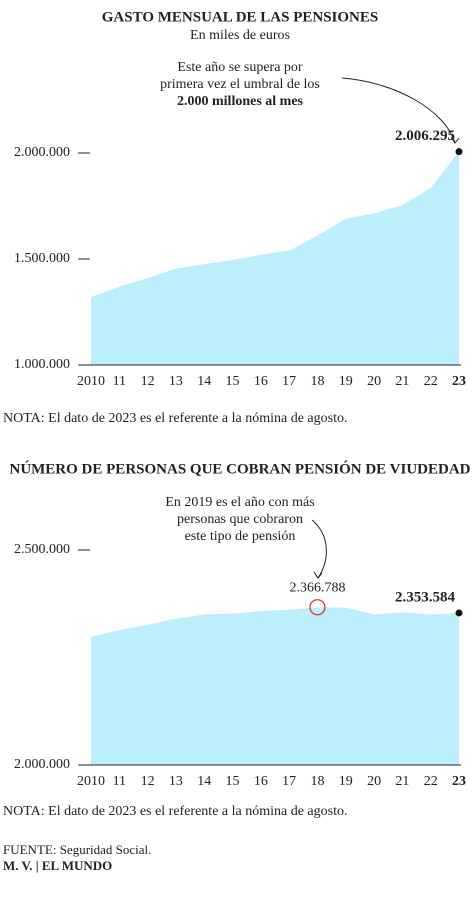 Image resolution: width=474 pixels, height=906 pixels. What do you see at coordinates (42, 258) in the screenshot?
I see `y-tick-label: 1.500.000` at bounding box center [42, 258].